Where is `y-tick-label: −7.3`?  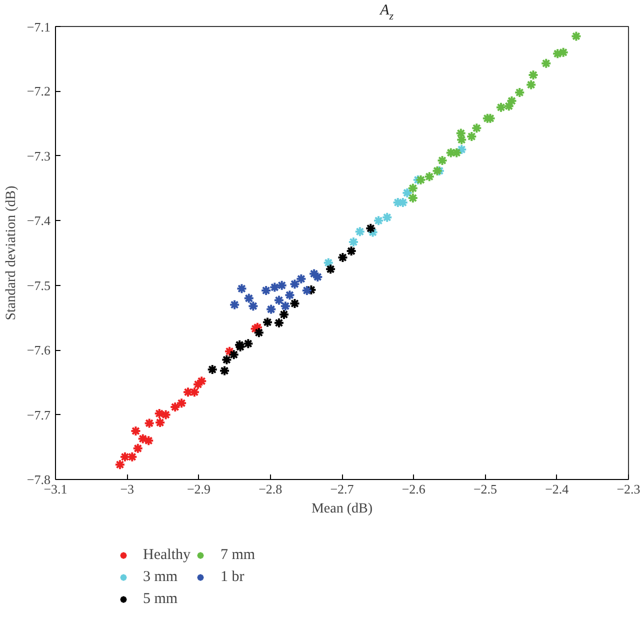 y-tick-label: −7.3 is located at coordinates (38, 156).